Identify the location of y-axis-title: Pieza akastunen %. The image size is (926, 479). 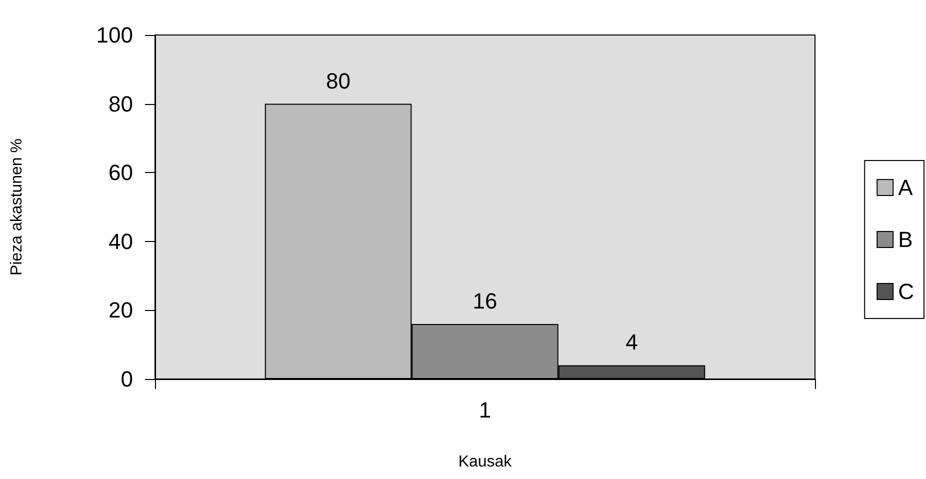
(17, 207).